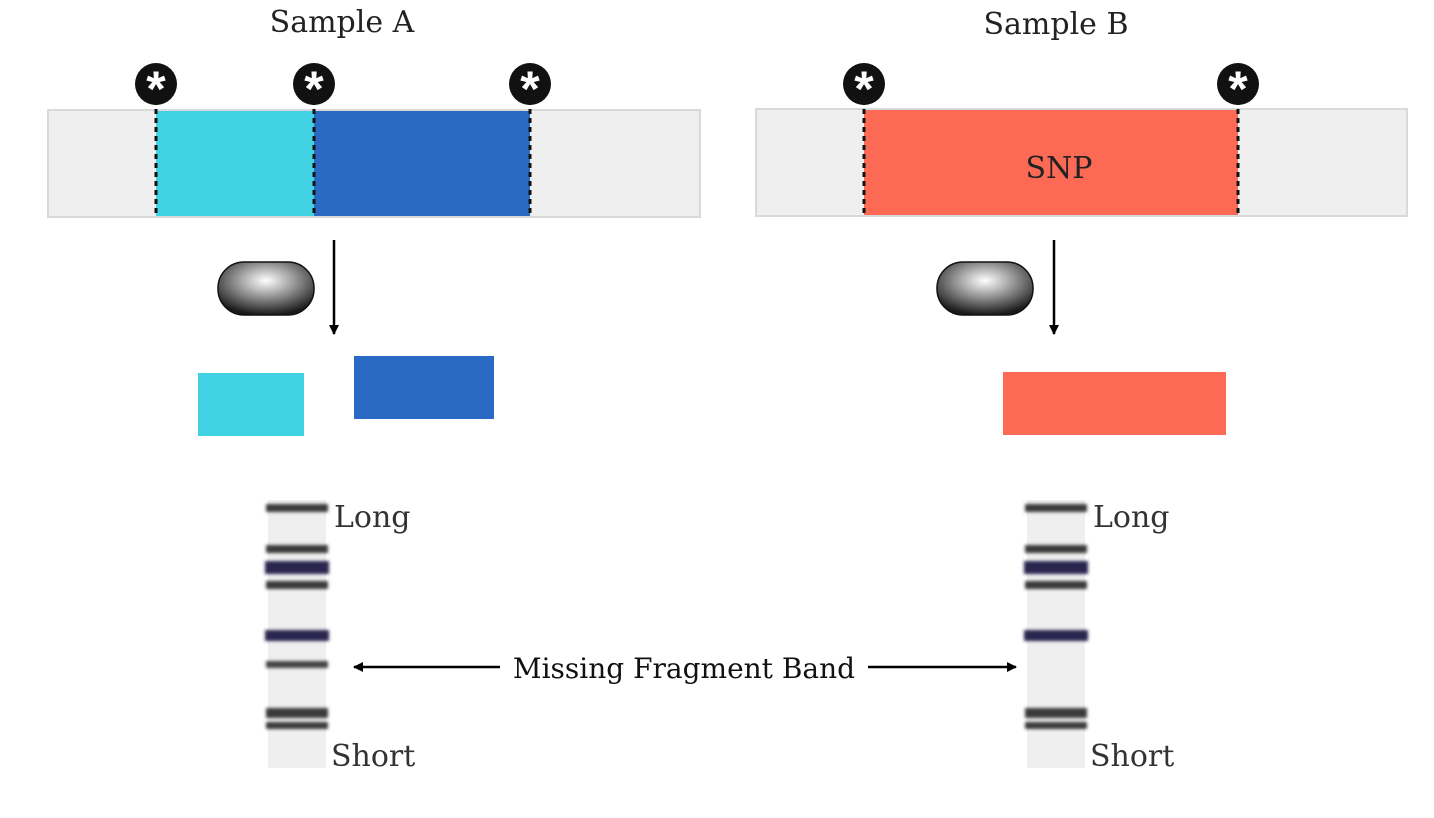 Image resolution: width=1434 pixels, height=818 pixels. What do you see at coordinates (1059, 168) in the screenshot?
I see `snp-label: SNP` at bounding box center [1059, 168].